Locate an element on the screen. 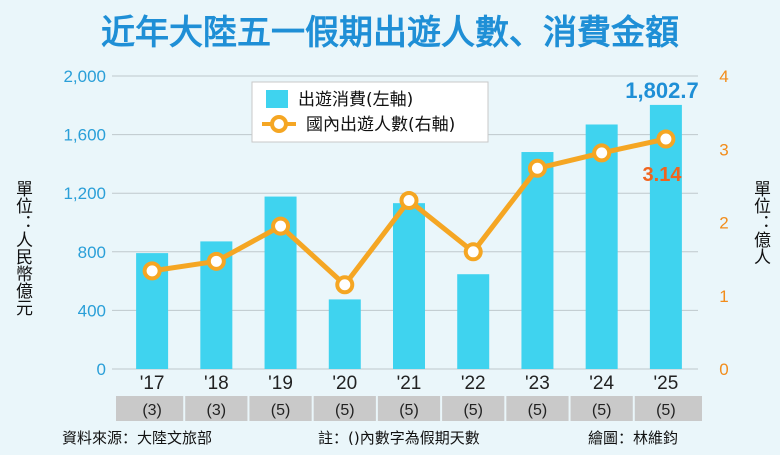  legend: 出遊消費(左軸) 國內出遊人數(右軸) is located at coordinates (370, 112).